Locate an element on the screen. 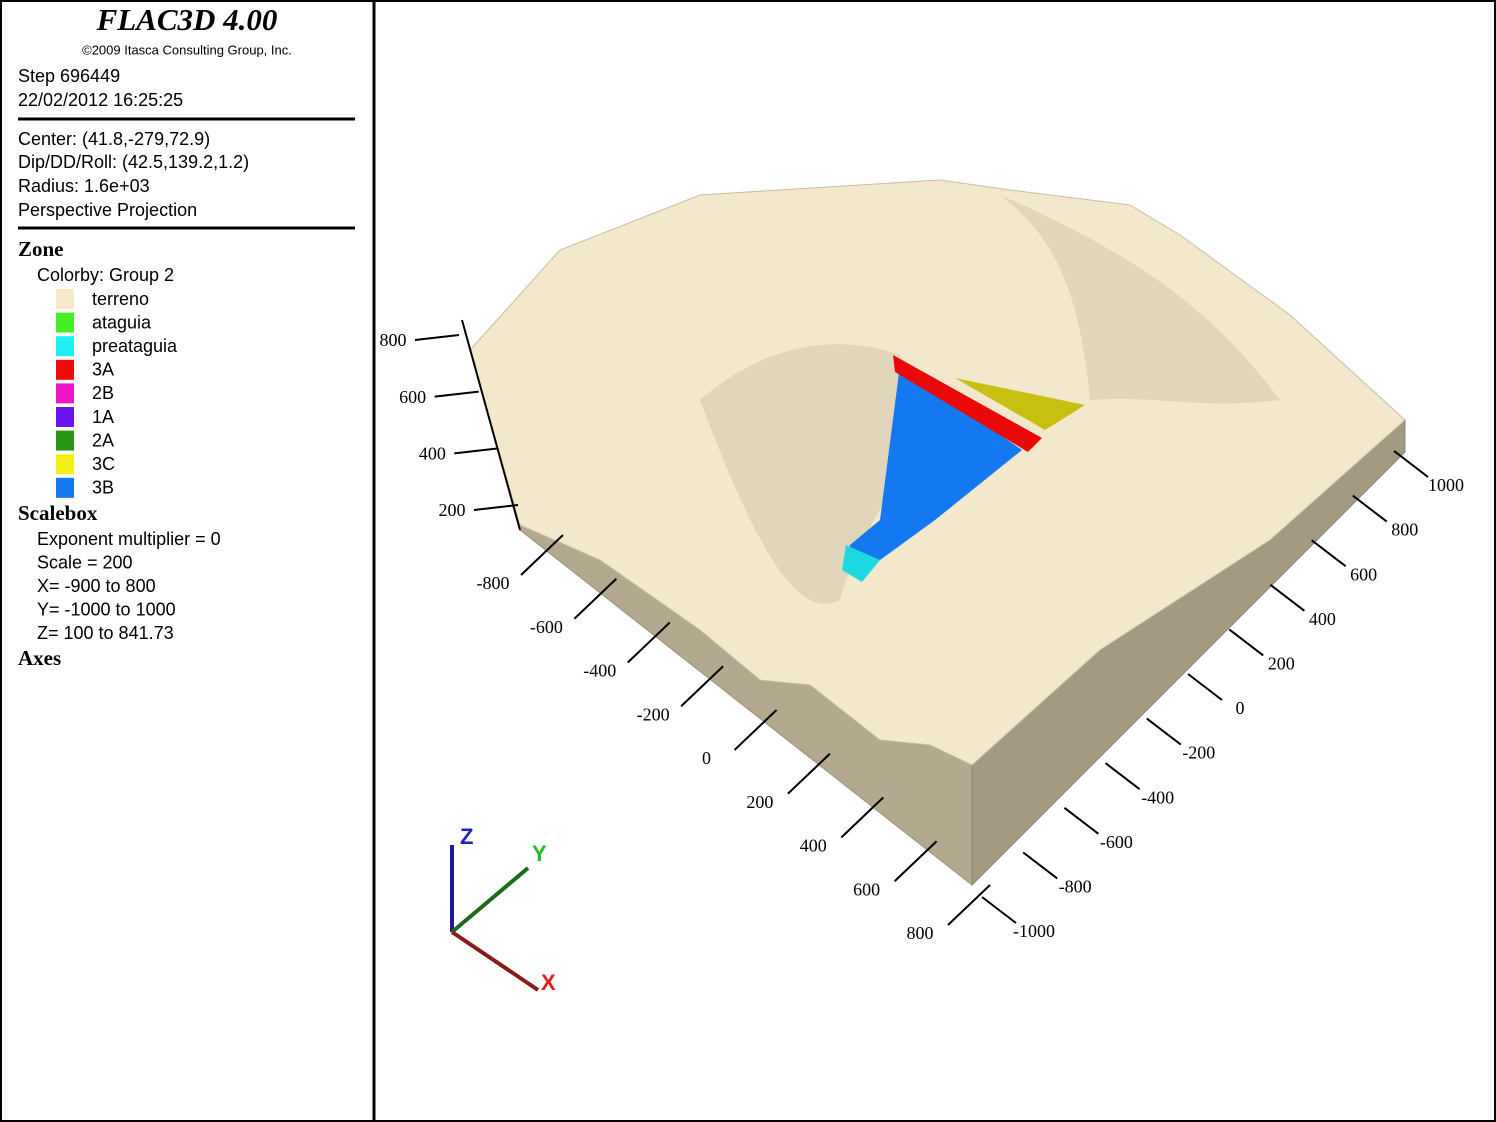 Image resolution: width=1496 pixels, height=1122 pixels. tick-label: 1000 is located at coordinates (1446, 485).